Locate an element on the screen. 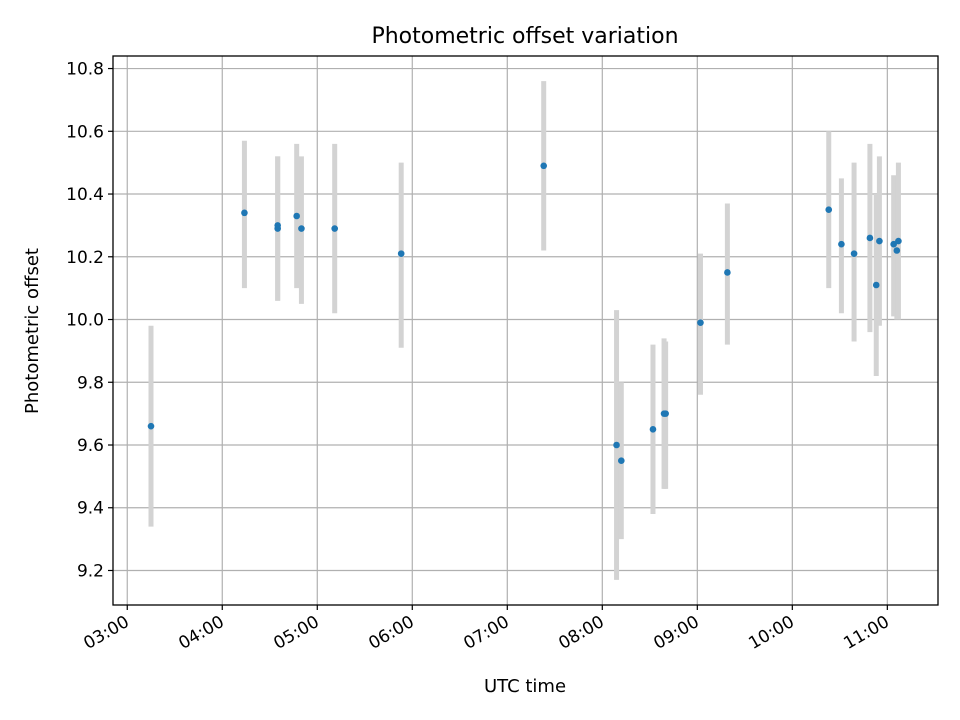 The height and width of the screenshot is (720, 960). y-tick-label: 10.4 is located at coordinates (85, 195).